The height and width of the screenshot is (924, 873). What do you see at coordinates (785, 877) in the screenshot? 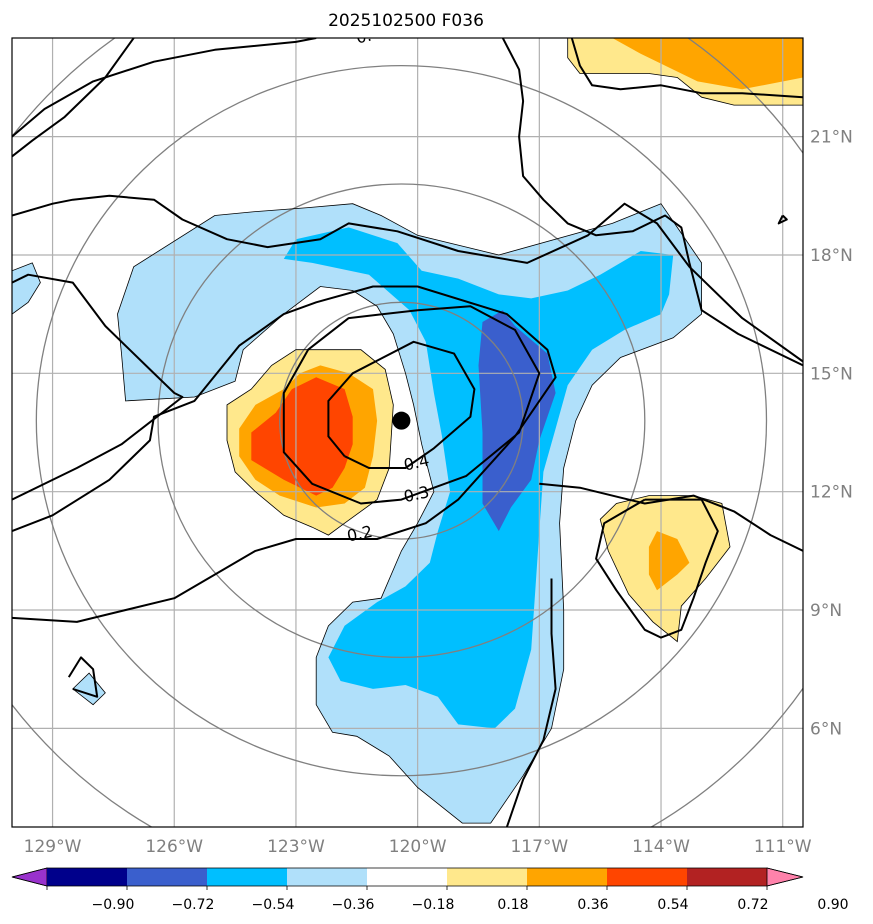
I see `colorbar-extend-high` at bounding box center [785, 877].